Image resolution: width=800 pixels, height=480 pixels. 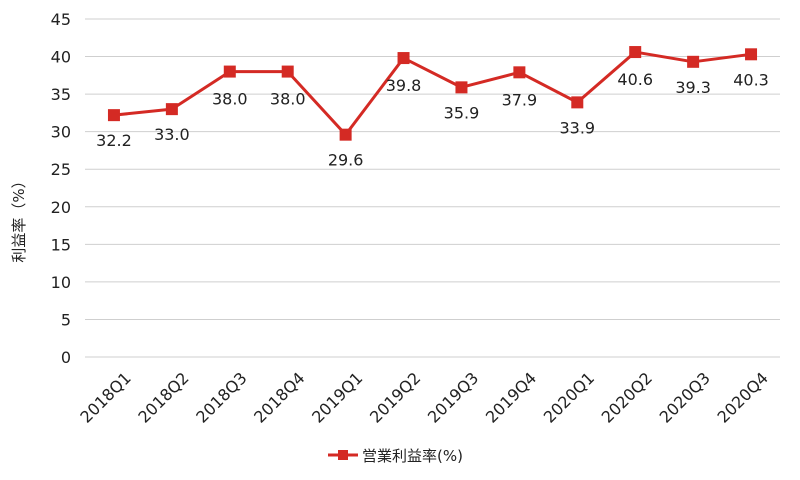 I want to click on series-line, so click(x=432, y=93).